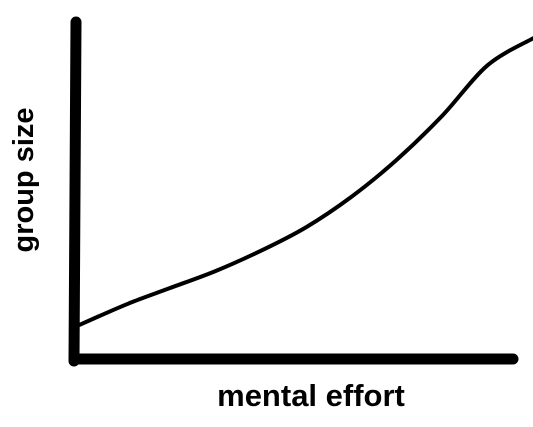 This screenshot has width=533, height=427. What do you see at coordinates (311, 395) in the screenshot?
I see `x-axis-label: mental effort` at bounding box center [311, 395].